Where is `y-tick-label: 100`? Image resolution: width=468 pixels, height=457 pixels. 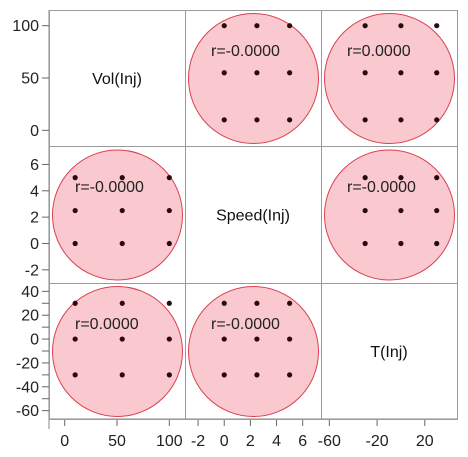
y-tick-label: 100 is located at coordinates (25, 26).